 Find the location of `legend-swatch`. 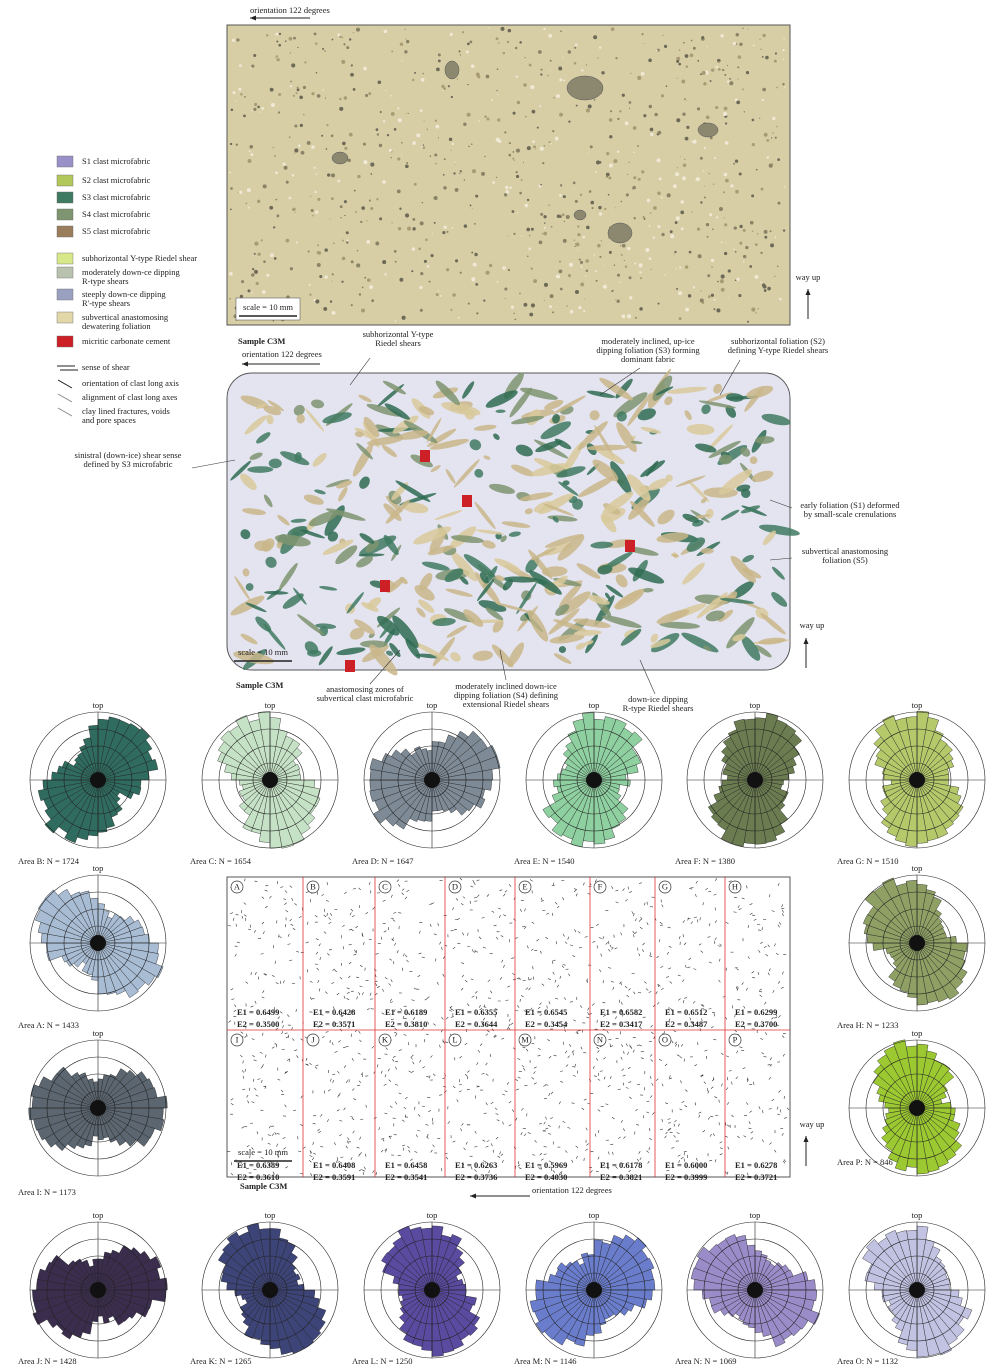

legend-swatch is located at coordinates (65, 272).